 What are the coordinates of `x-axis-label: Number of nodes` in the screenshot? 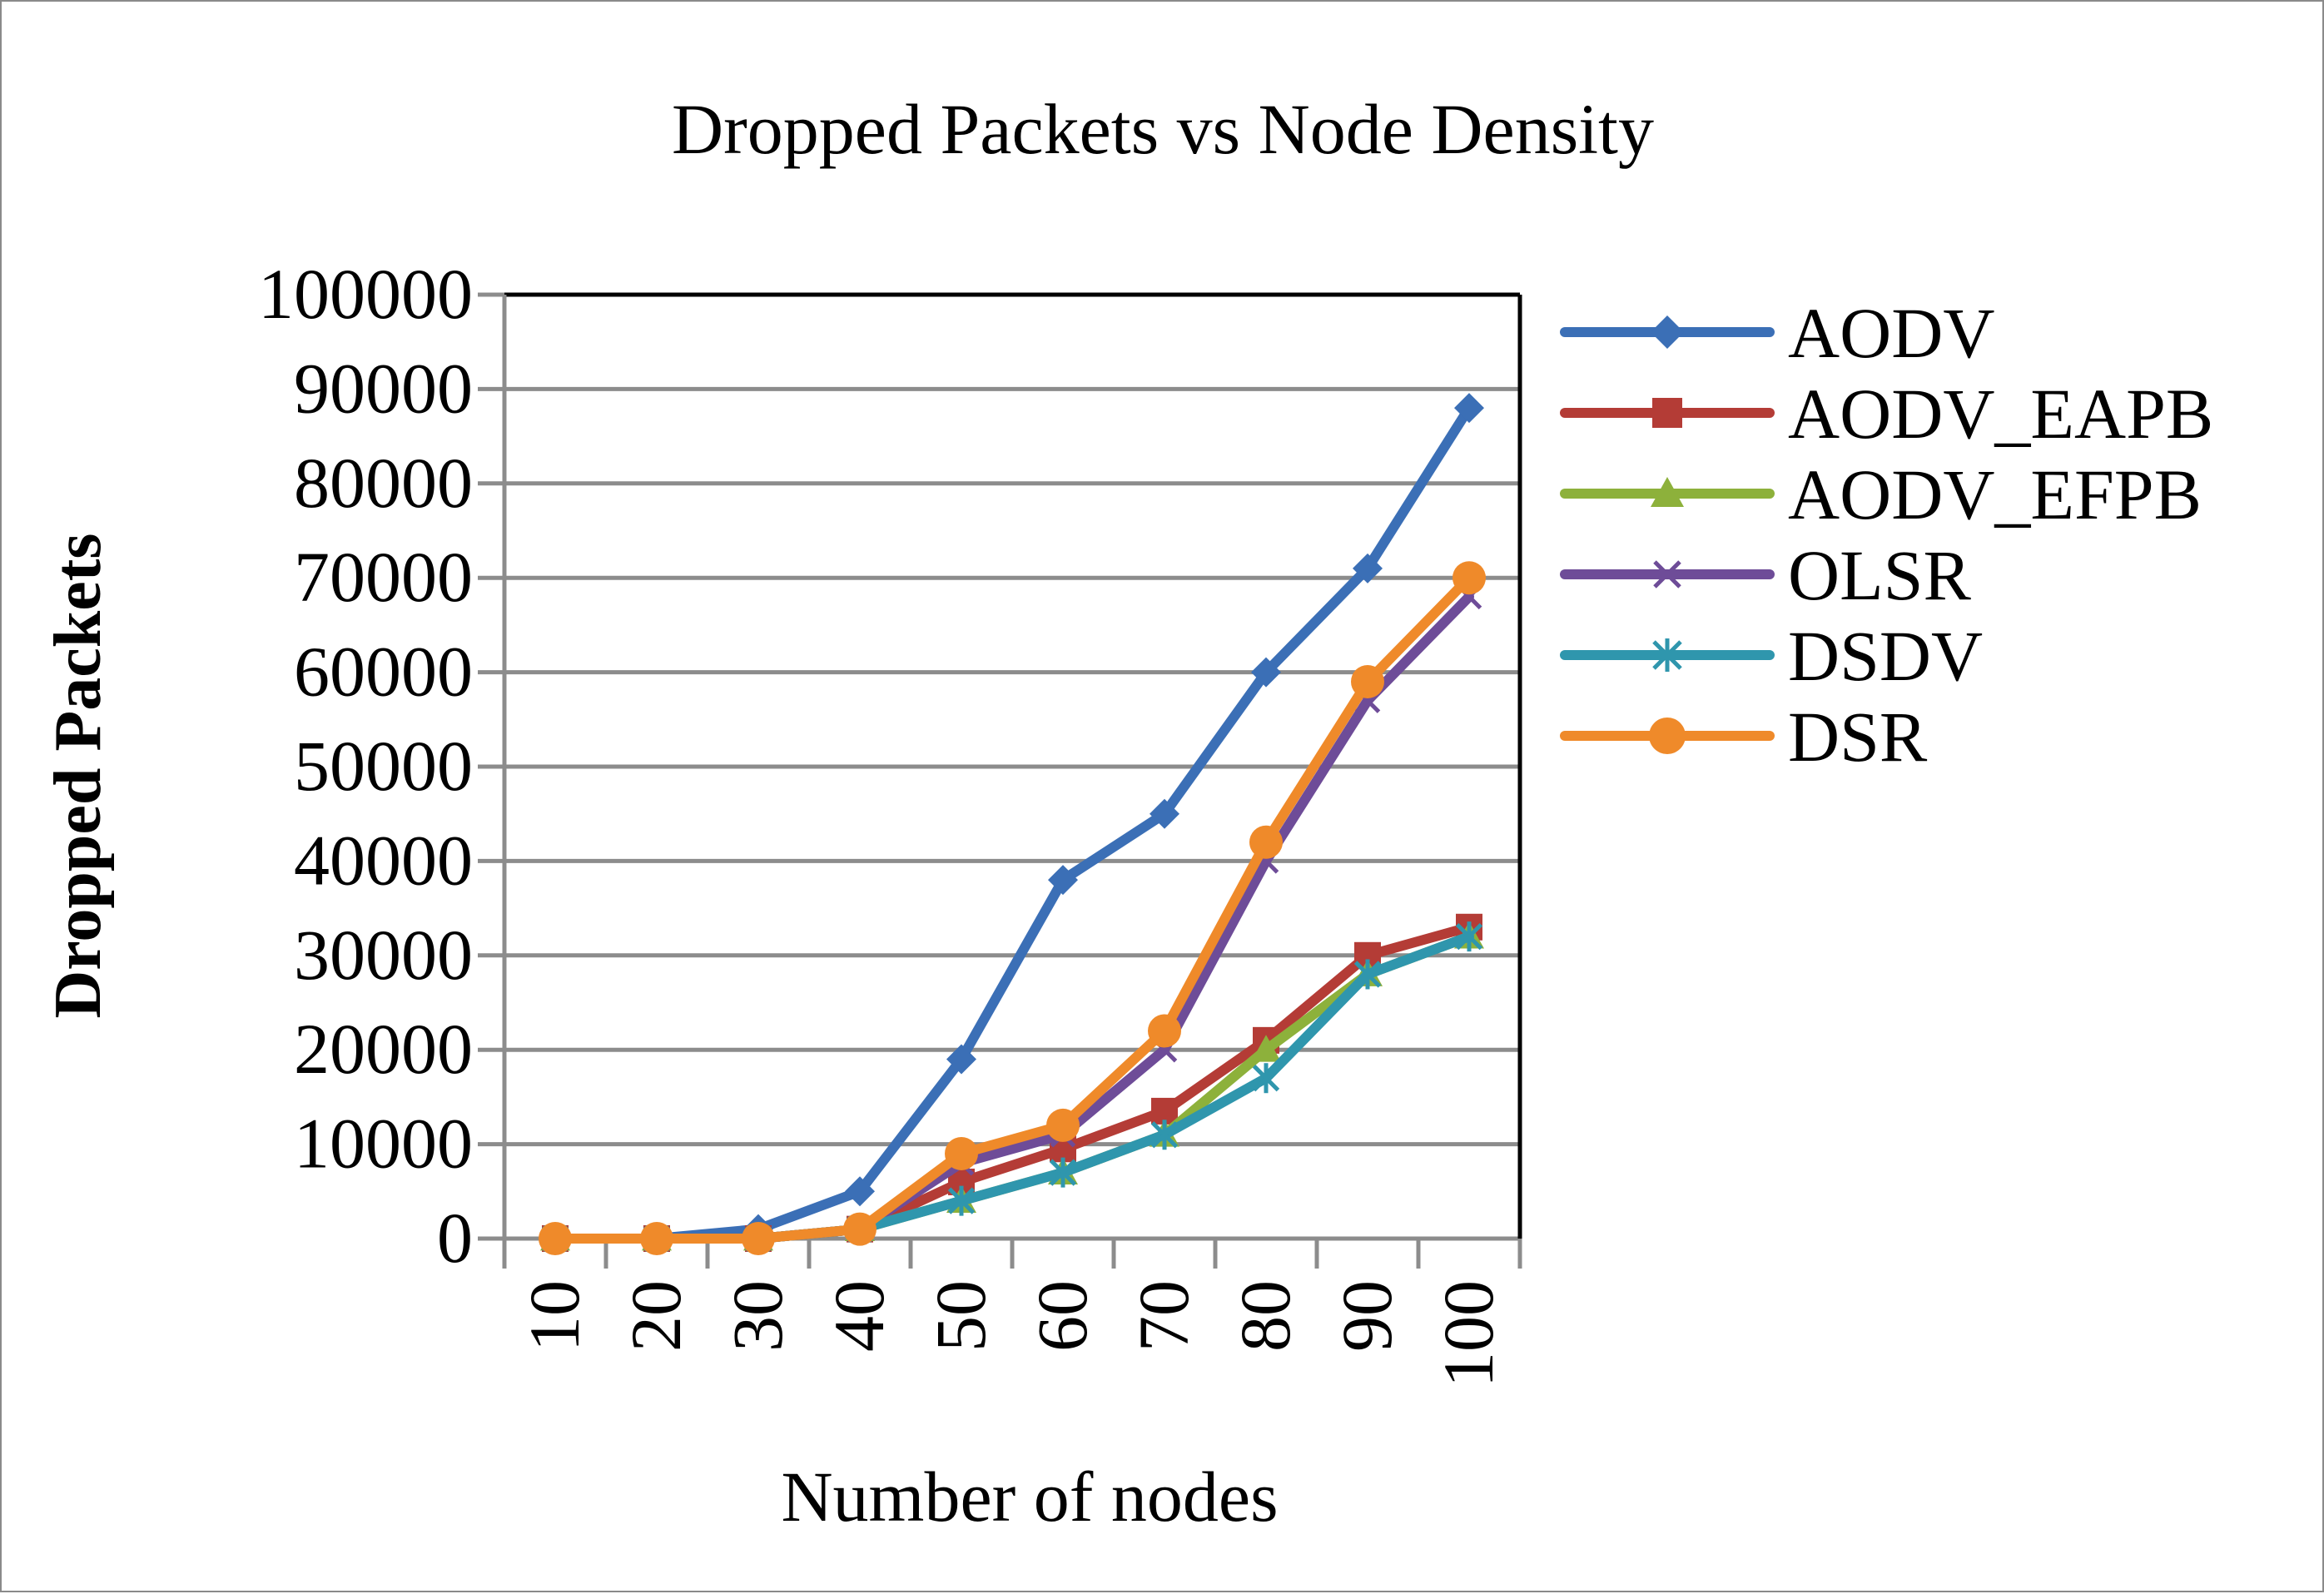 It's located at (1029, 1497).